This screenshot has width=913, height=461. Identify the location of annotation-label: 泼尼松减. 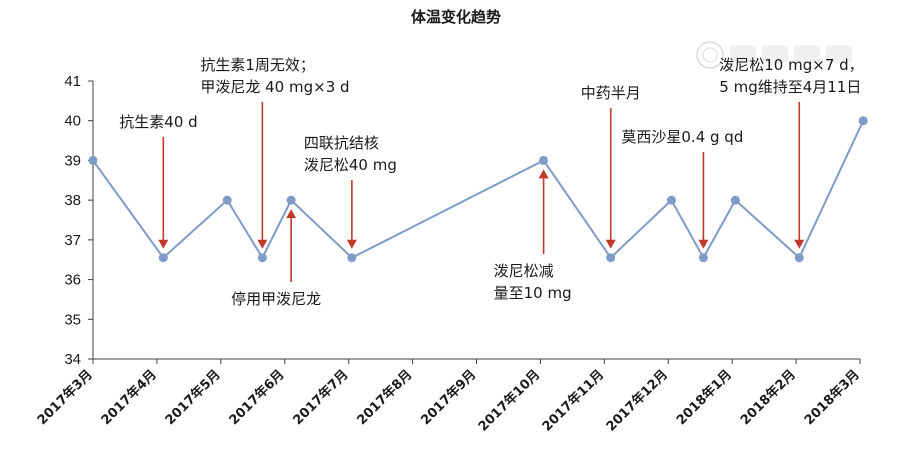
(524, 271).